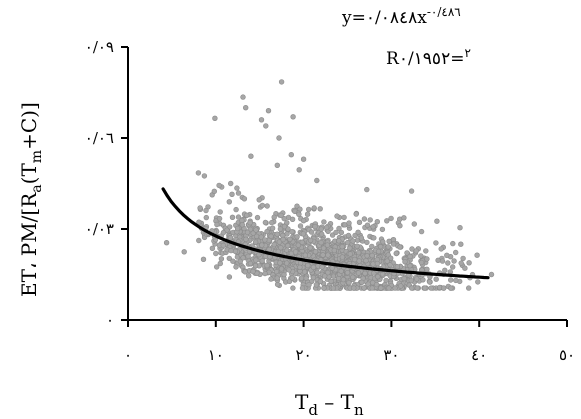 The height and width of the screenshot is (419, 581). Describe the element at coordinates (99, 47) in the screenshot. I see `y-tick-label: ٠/٠٩` at that location.